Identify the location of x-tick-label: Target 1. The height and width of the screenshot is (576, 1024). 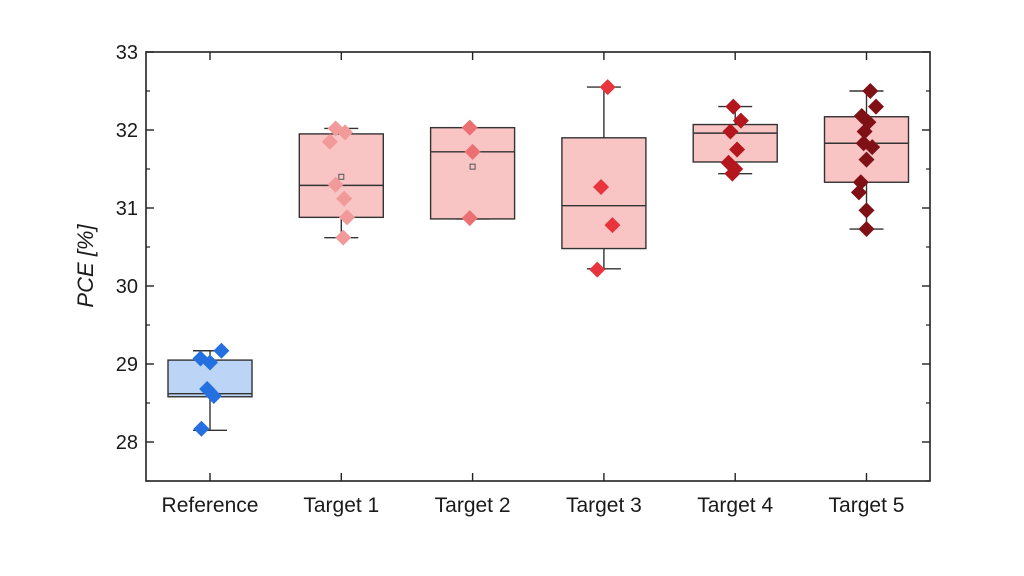
(341, 505).